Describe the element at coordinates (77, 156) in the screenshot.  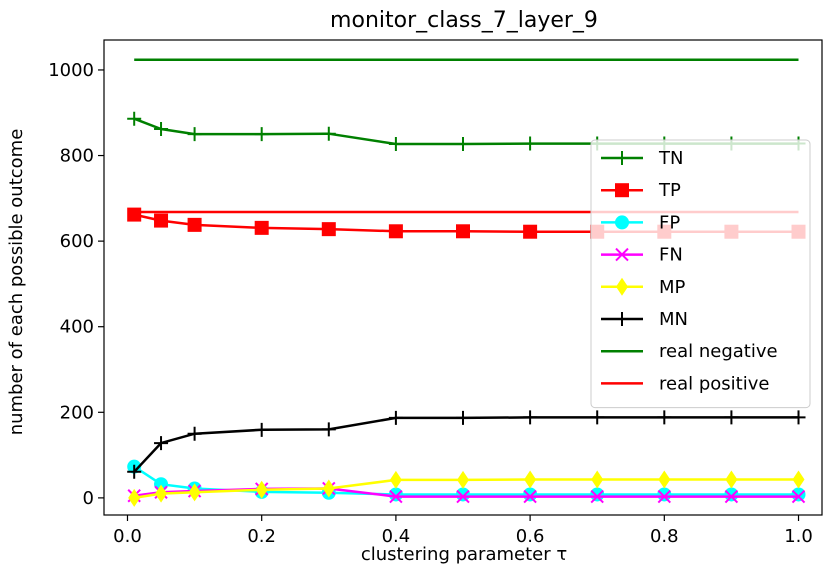
I see `y-tick-label: 800` at that location.